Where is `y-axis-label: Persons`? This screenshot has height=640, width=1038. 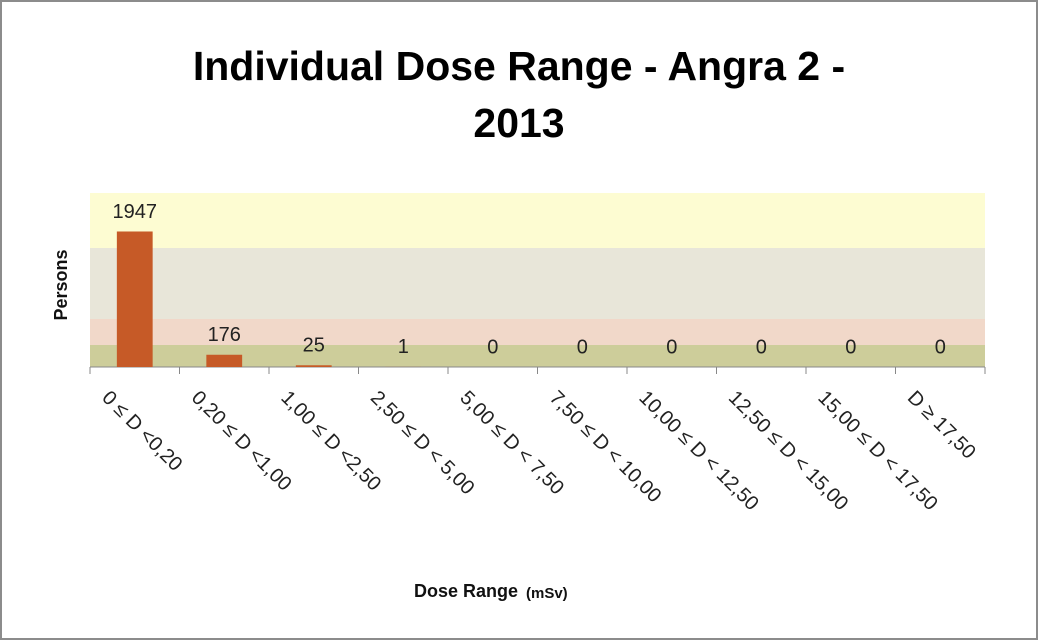
y-axis-label: Persons is located at coordinates (61, 284).